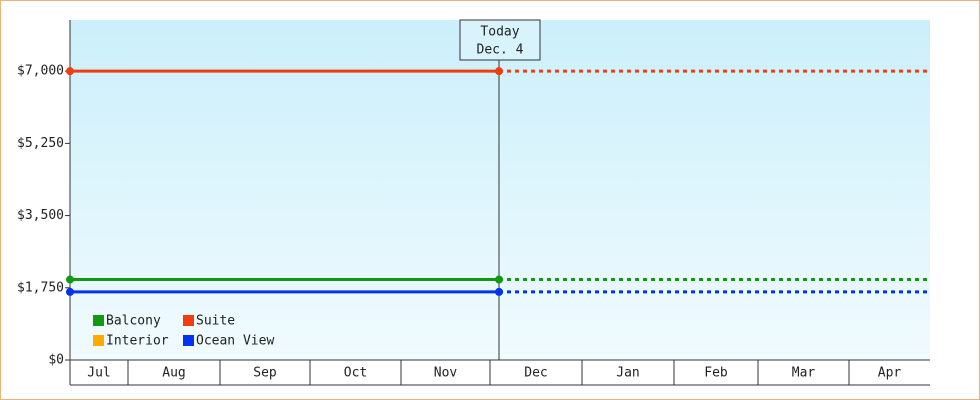 The image size is (980, 400). I want to click on legend-label: Suite, so click(215, 321).